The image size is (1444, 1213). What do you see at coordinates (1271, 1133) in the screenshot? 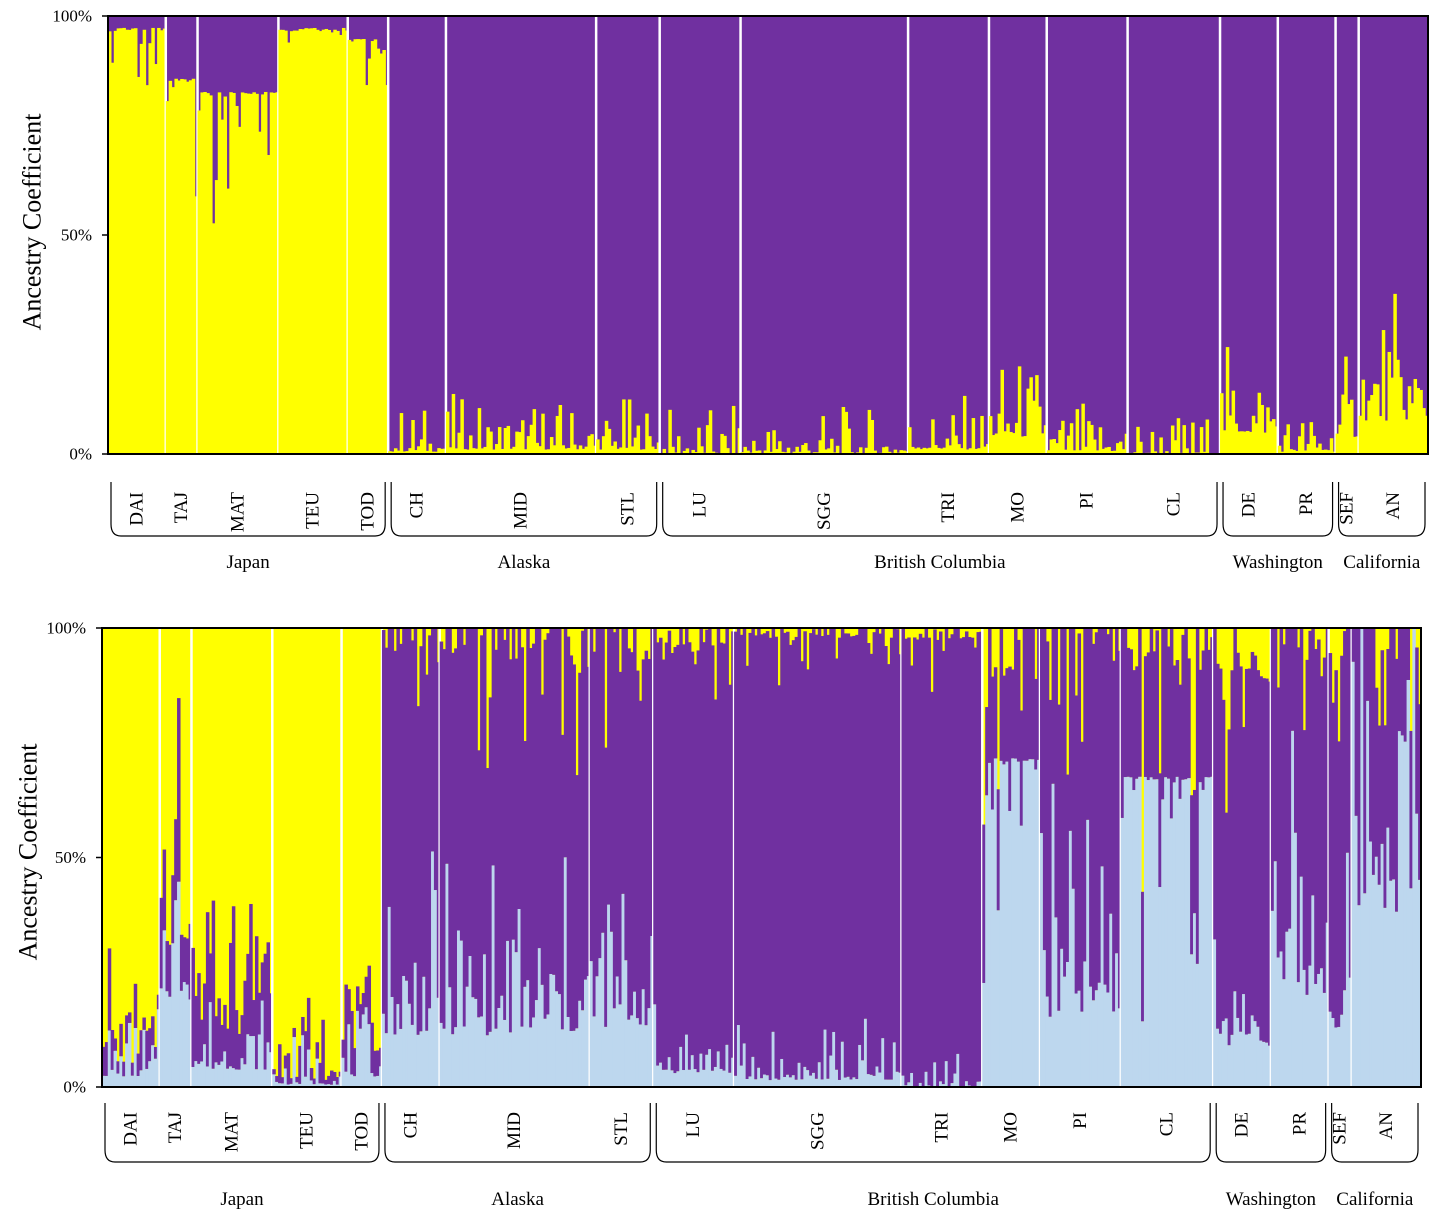
I see `region-bracket` at bounding box center [1271, 1133].